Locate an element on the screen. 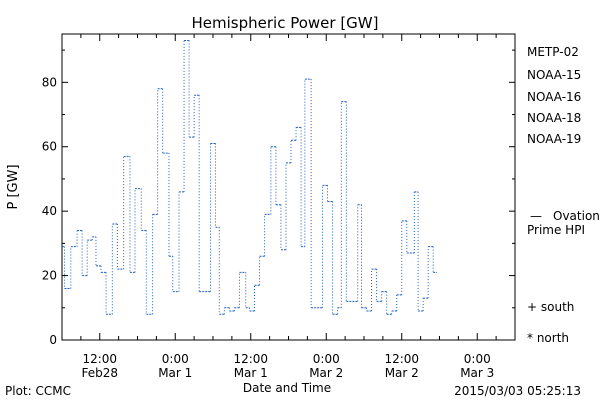 This screenshot has width=600, height=400. y-tick-label: 80 is located at coordinates (49, 82).